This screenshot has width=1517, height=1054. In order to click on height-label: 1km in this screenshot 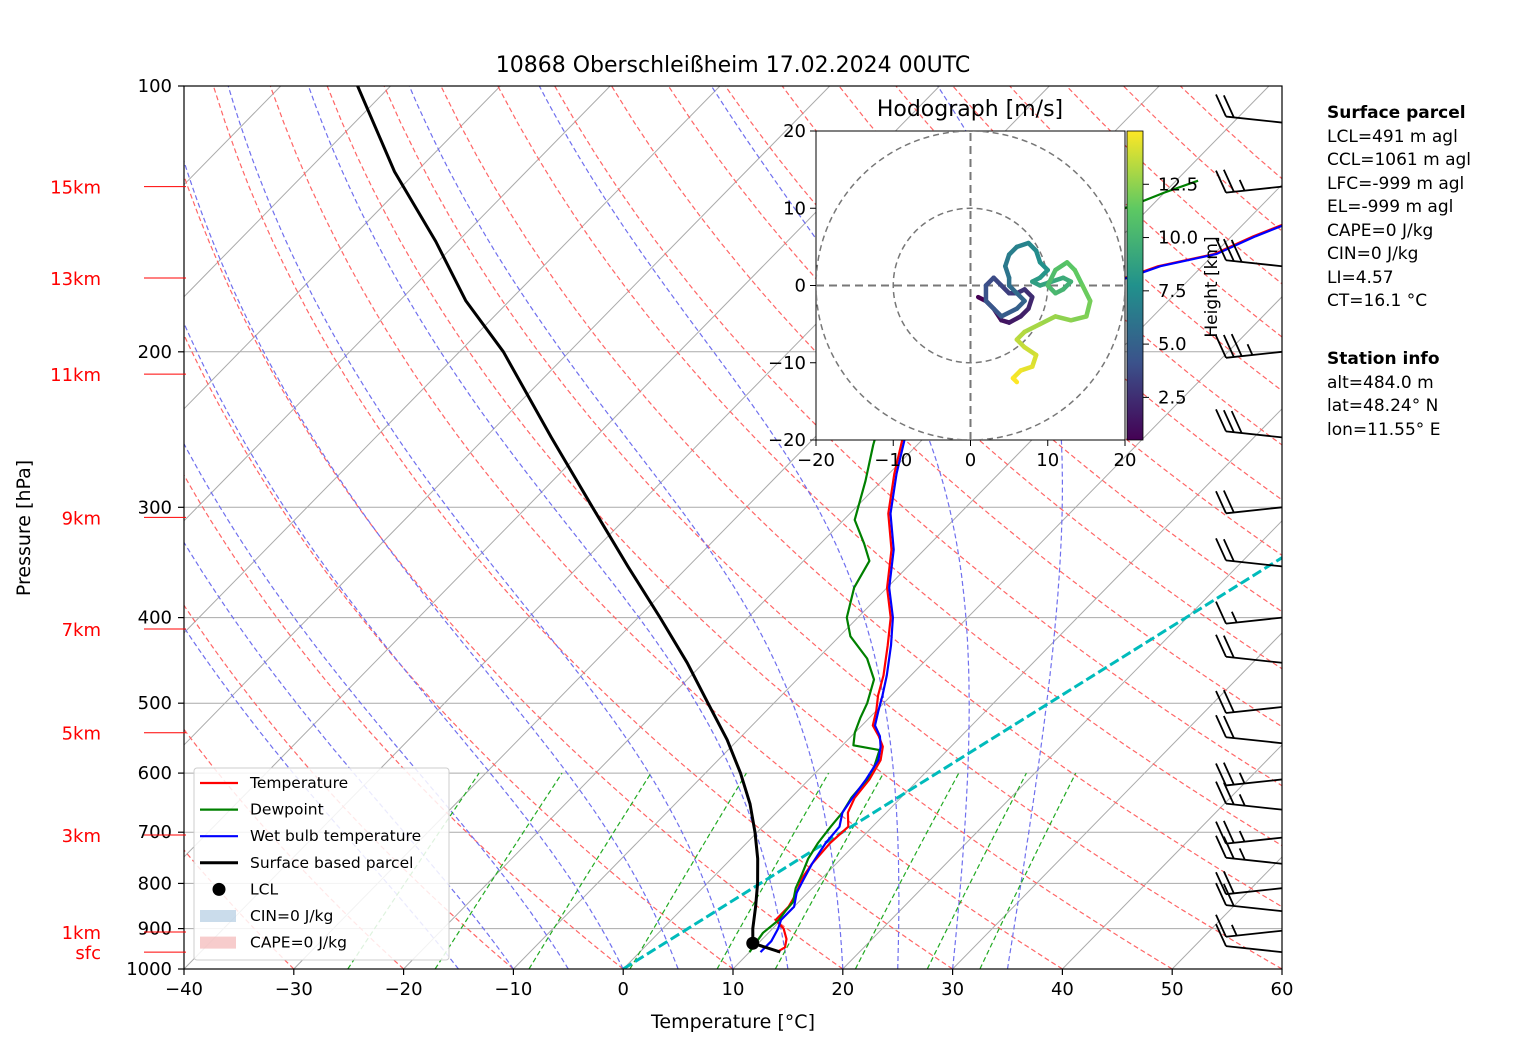, I will do `click(81, 933)`.